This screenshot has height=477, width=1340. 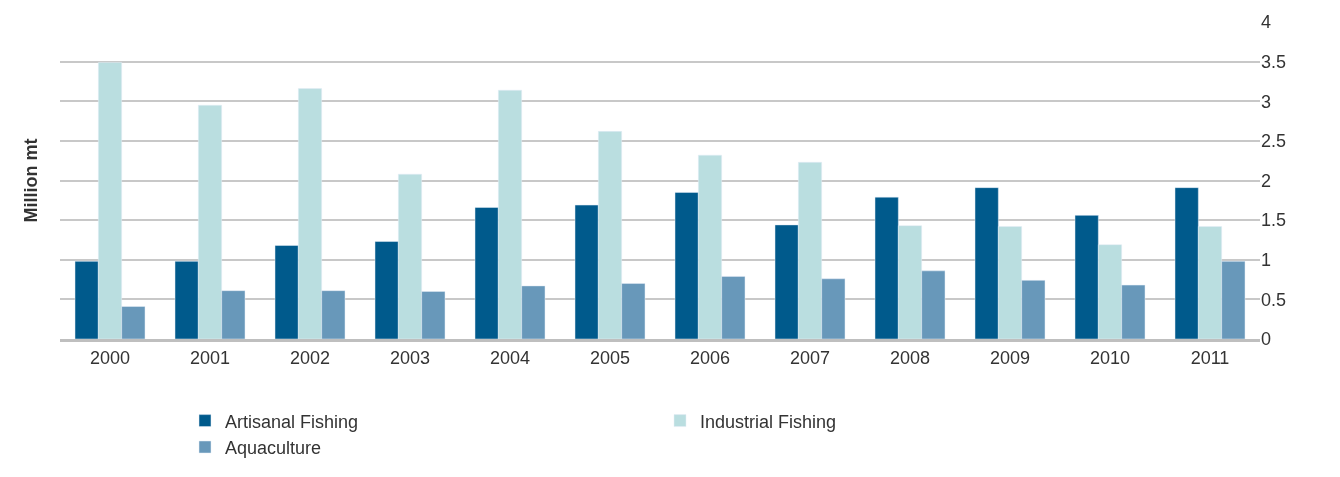 What do you see at coordinates (1266, 22) in the screenshot?
I see `y-tick-label: 4` at bounding box center [1266, 22].